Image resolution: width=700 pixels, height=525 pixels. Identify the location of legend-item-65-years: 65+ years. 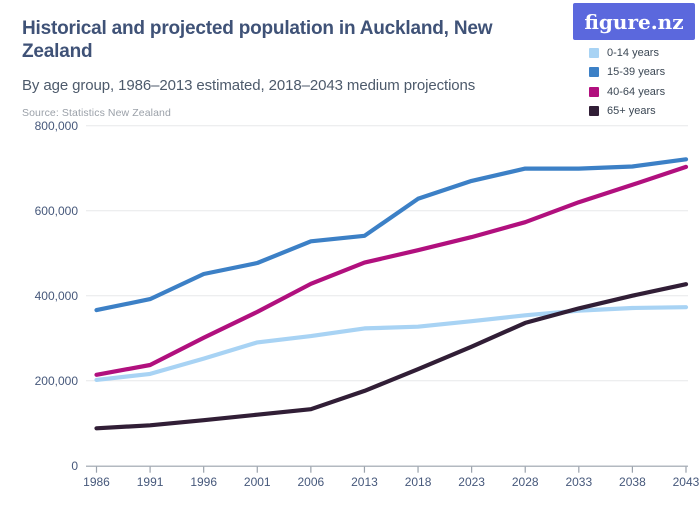
(627, 112).